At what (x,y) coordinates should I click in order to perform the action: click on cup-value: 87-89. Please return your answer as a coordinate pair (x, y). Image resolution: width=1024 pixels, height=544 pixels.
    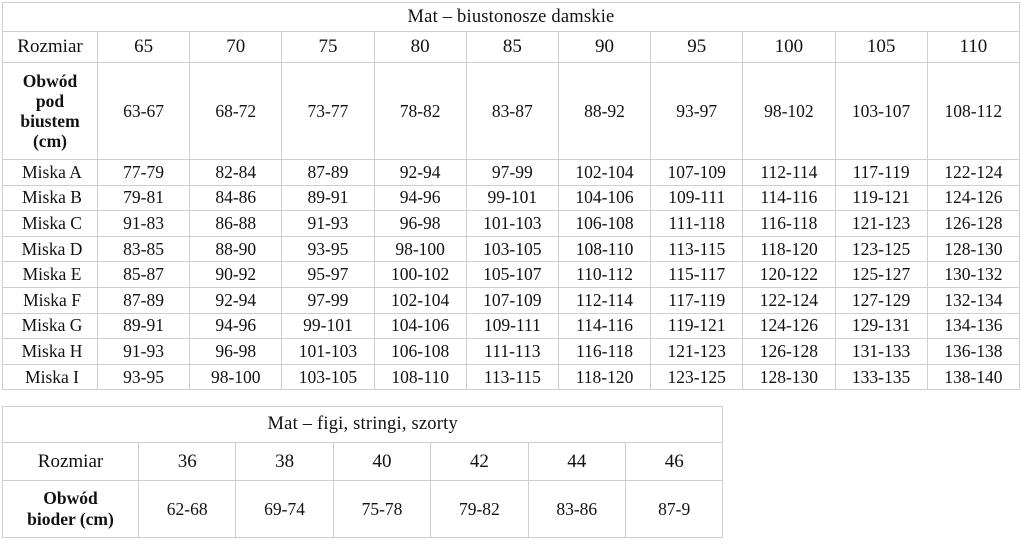
    Looking at the image, I should click on (328, 172).